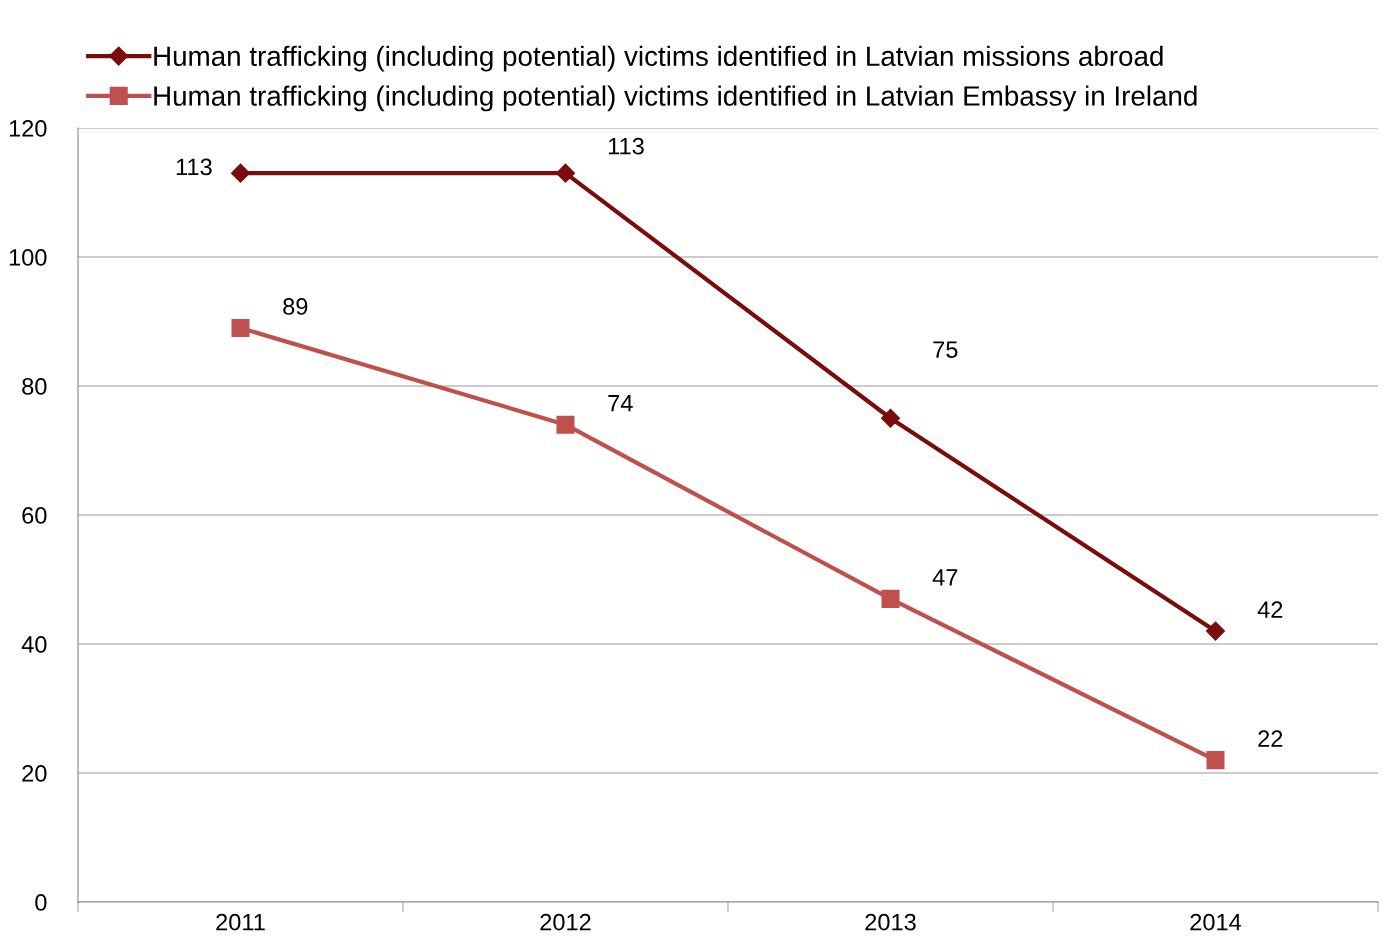 The width and height of the screenshot is (1383, 947). Describe the element at coordinates (945, 577) in the screenshot. I see `data-label: 47` at that location.